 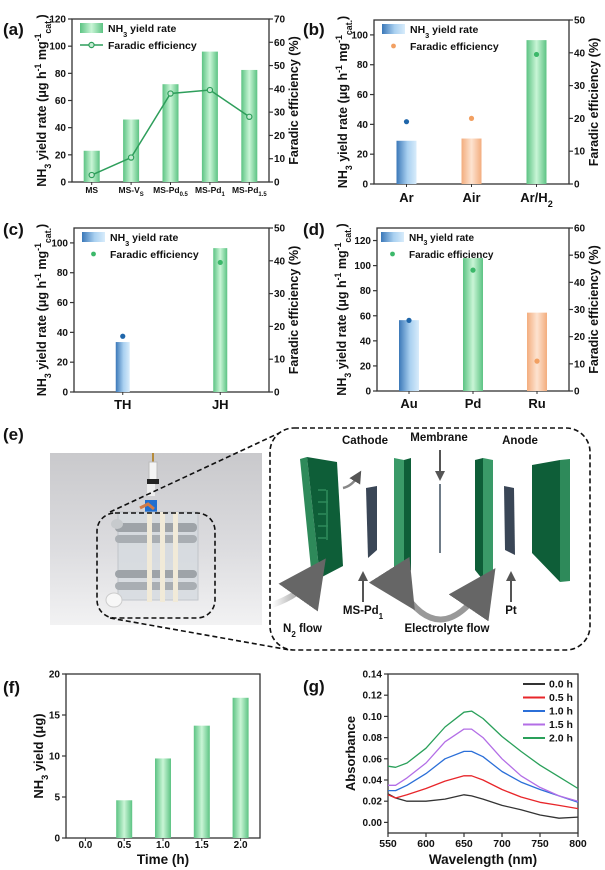 I want to click on cathode-end-plate, so click(x=325, y=517).